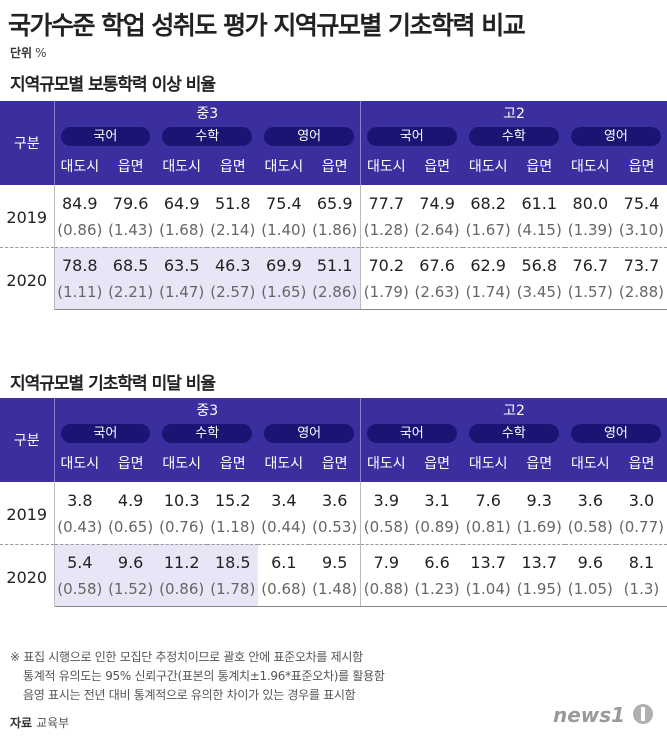  What do you see at coordinates (131, 592) in the screenshot?
I see `se-cell: (1.52)` at bounding box center [131, 592].